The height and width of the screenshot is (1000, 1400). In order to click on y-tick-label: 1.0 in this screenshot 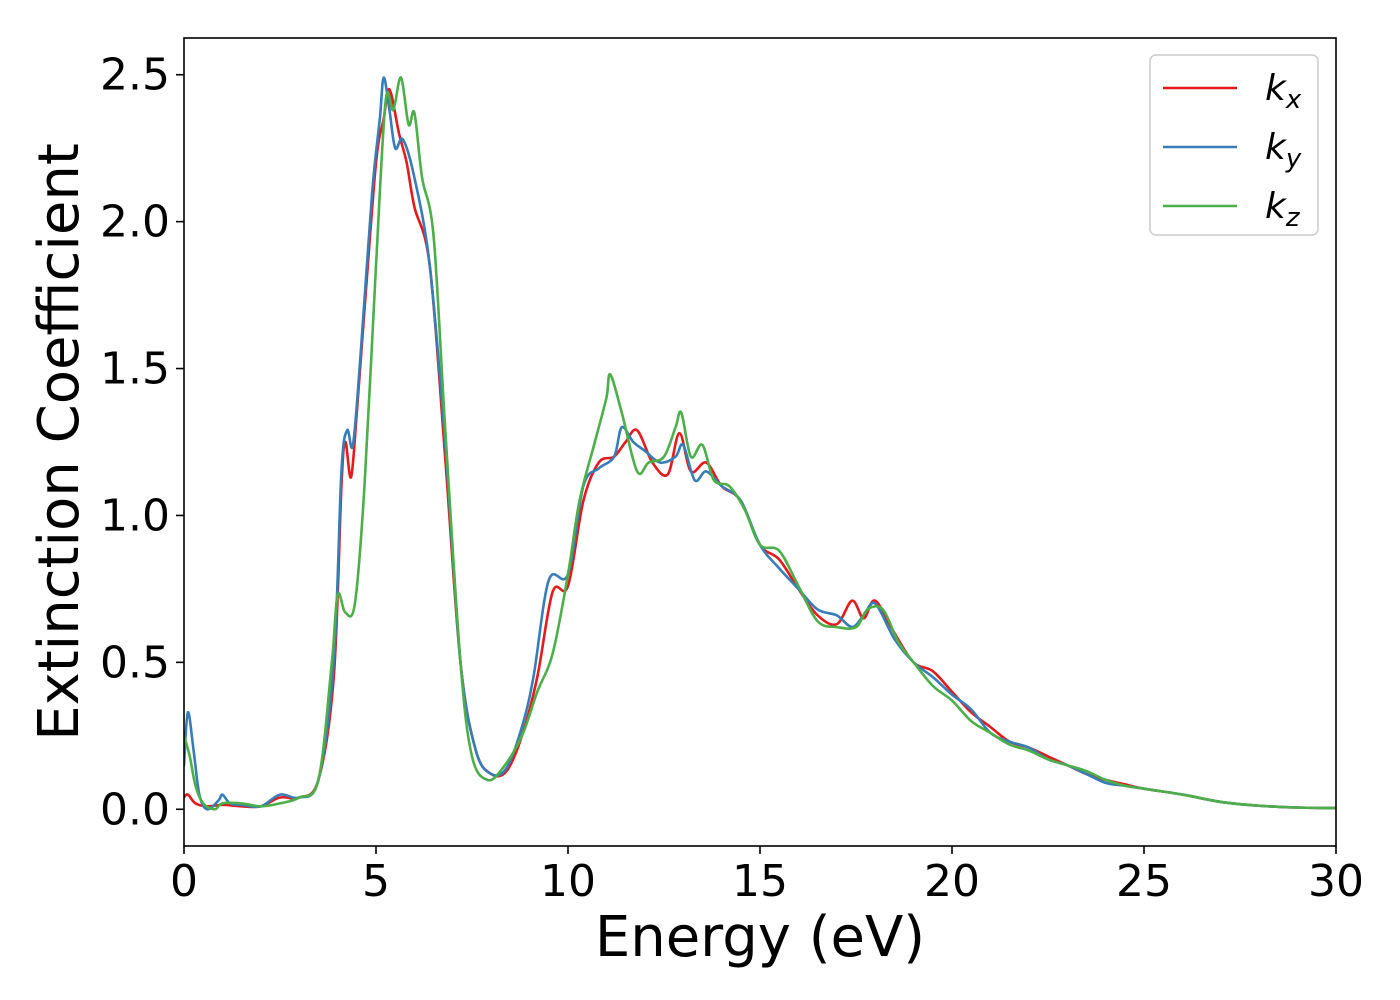, I will do `click(135, 515)`.